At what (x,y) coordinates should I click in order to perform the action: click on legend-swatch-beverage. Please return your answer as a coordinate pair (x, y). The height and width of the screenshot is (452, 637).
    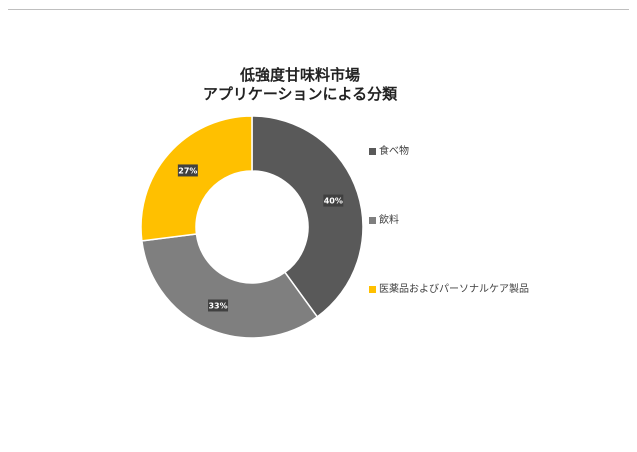
    Looking at the image, I should click on (372, 220).